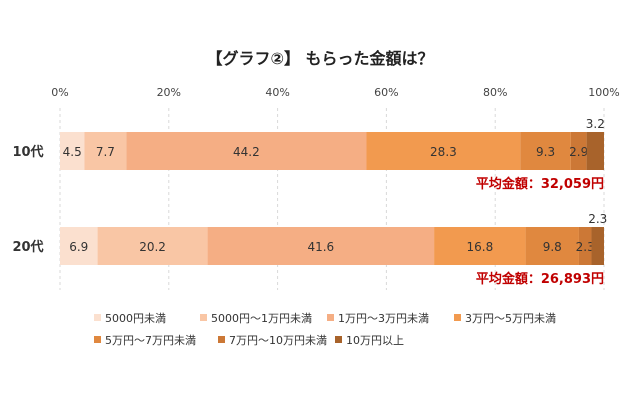 Image resolution: width=640 pixels, height=400 pixels. I want to click on average-annotation: 平均金額：32,059円, so click(540, 184).